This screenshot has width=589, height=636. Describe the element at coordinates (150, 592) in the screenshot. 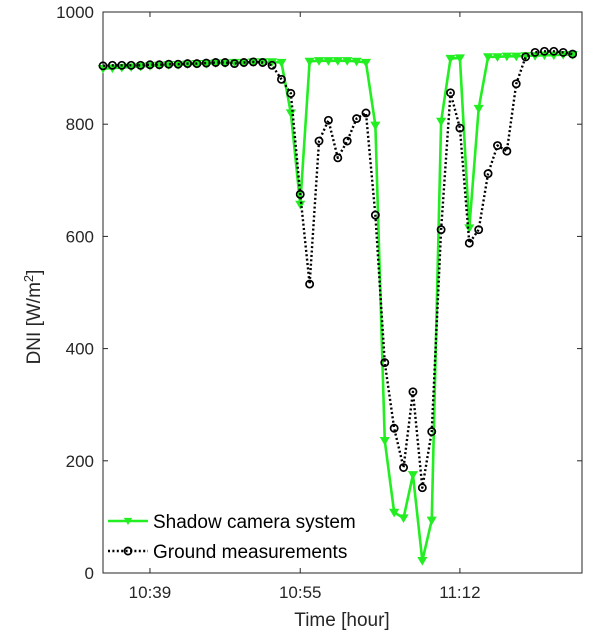

I see `x-tick-label: 10:39` at that location.